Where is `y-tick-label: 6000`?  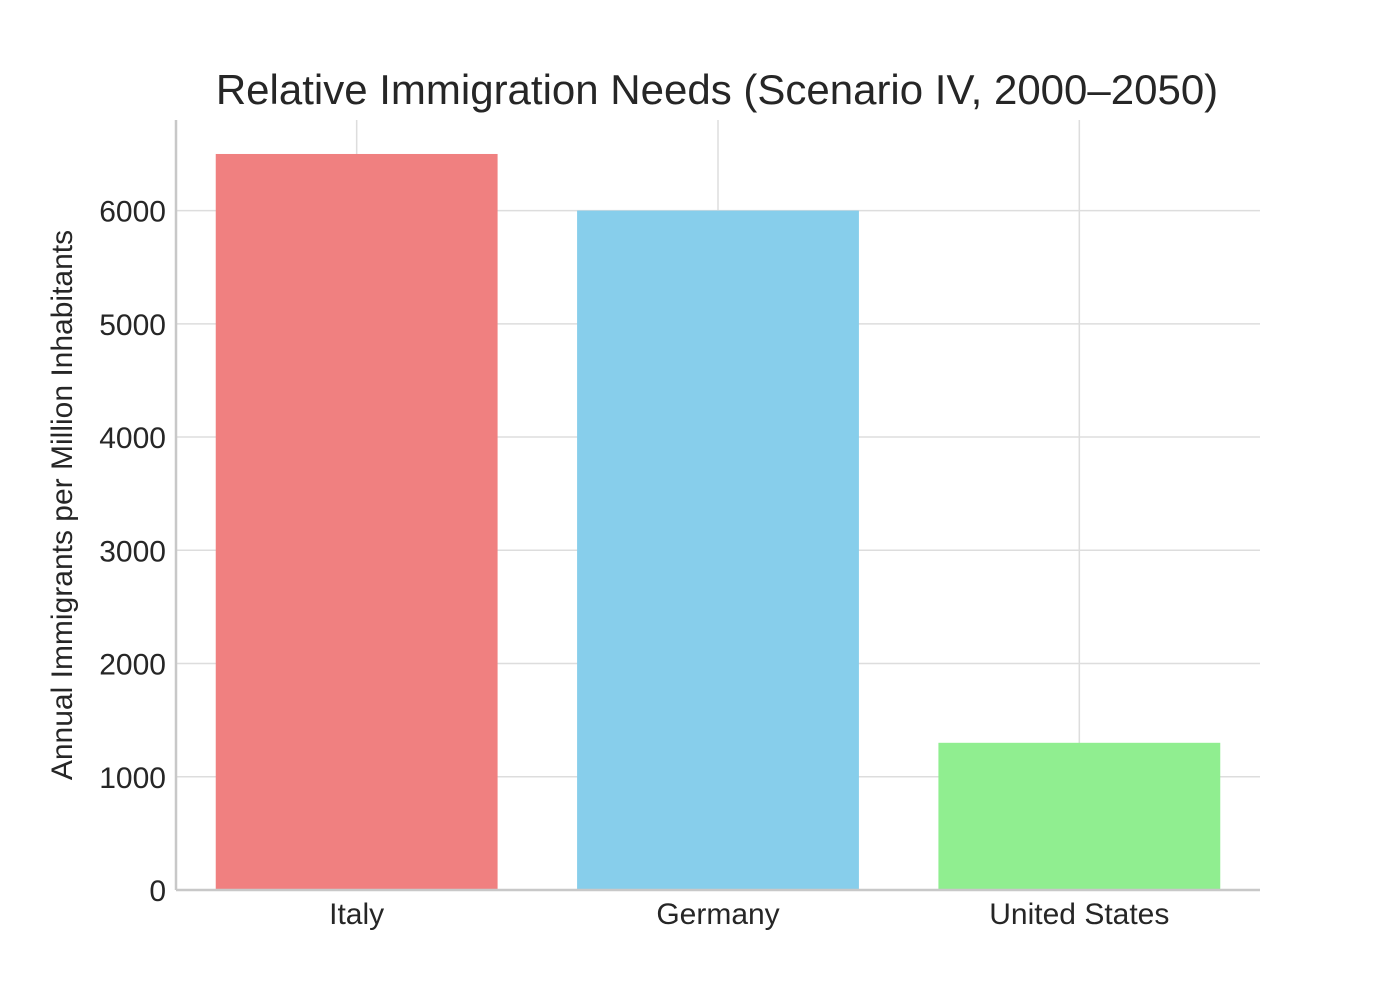 y-tick-label: 6000 is located at coordinates (132, 212).